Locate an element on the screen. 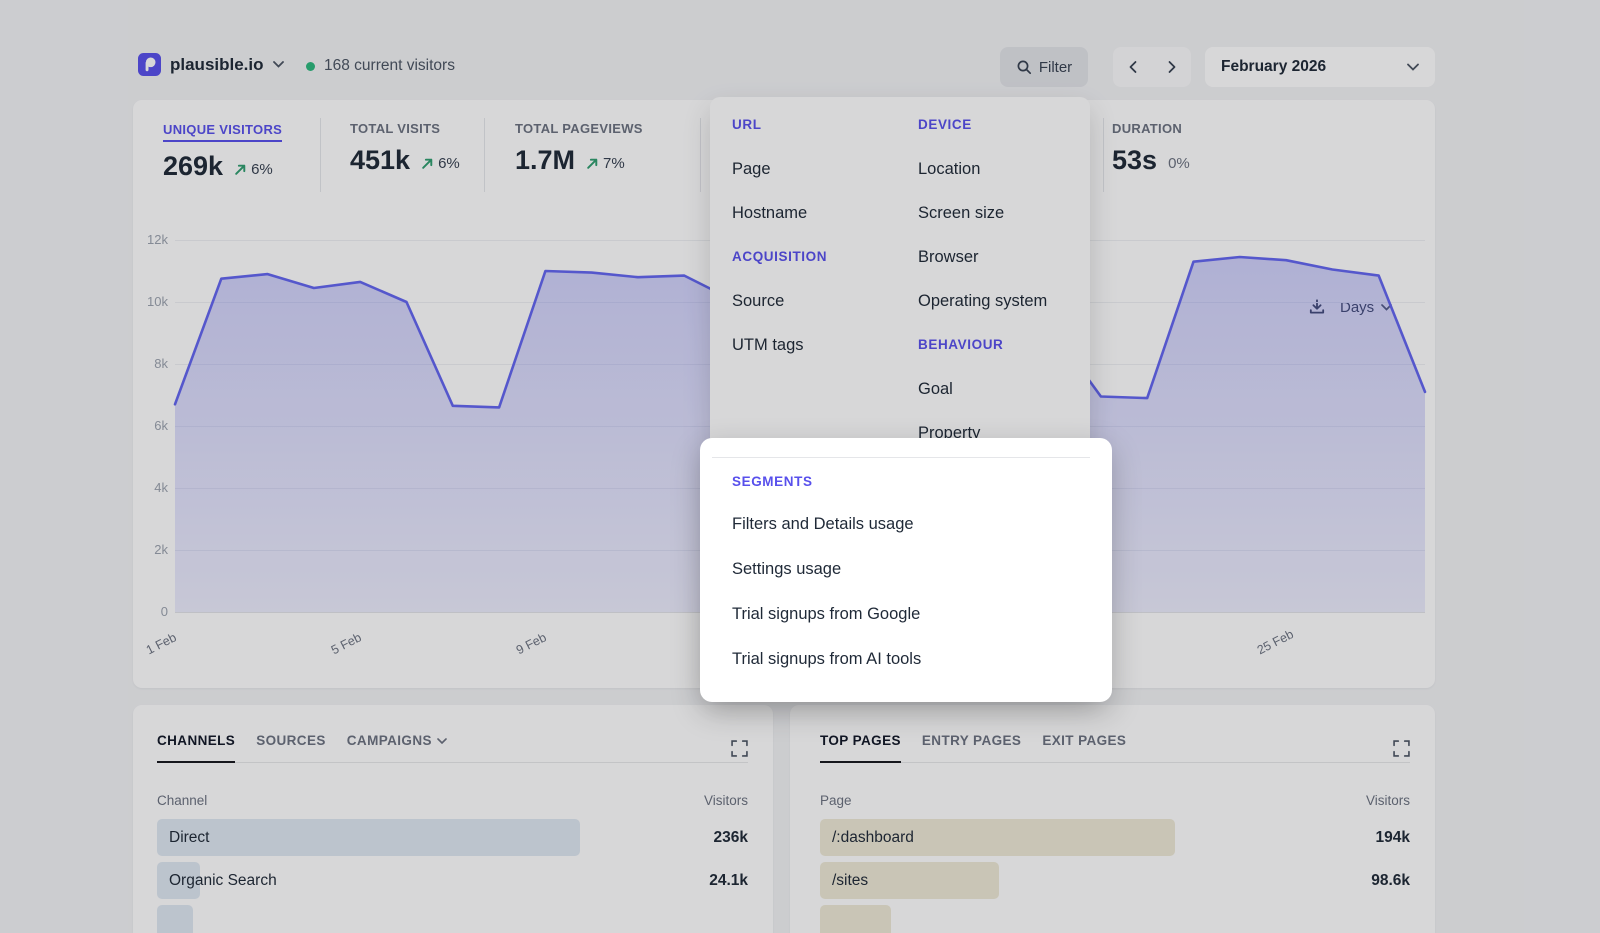  tab-channels: CHANNELS is located at coordinates (196, 748).